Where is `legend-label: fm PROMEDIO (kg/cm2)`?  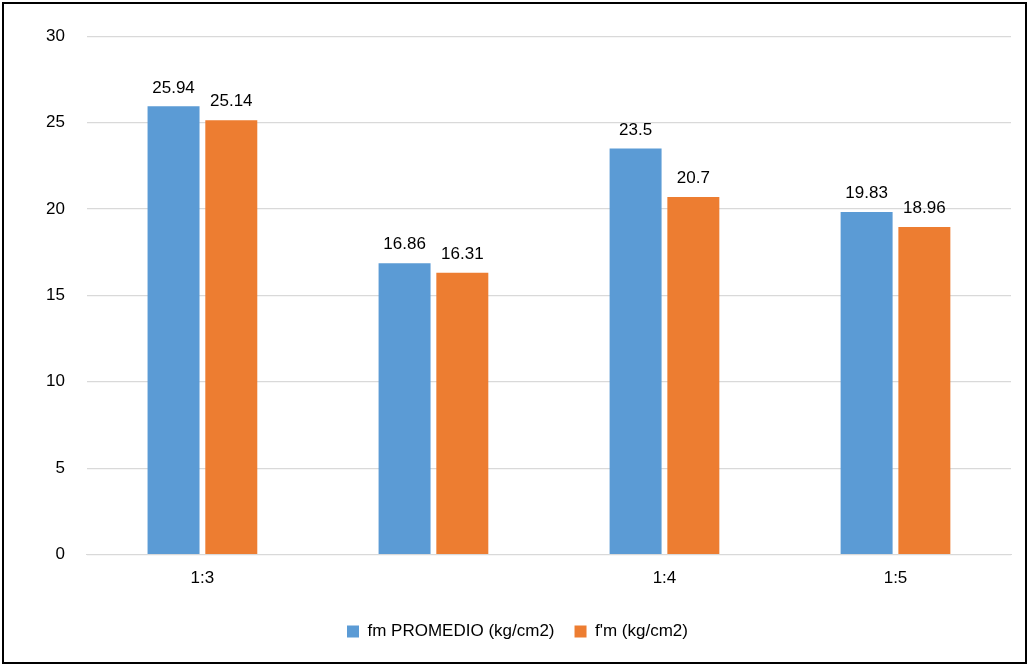
legend-label: fm PROMEDIO (kg/cm2) is located at coordinates (461, 631).